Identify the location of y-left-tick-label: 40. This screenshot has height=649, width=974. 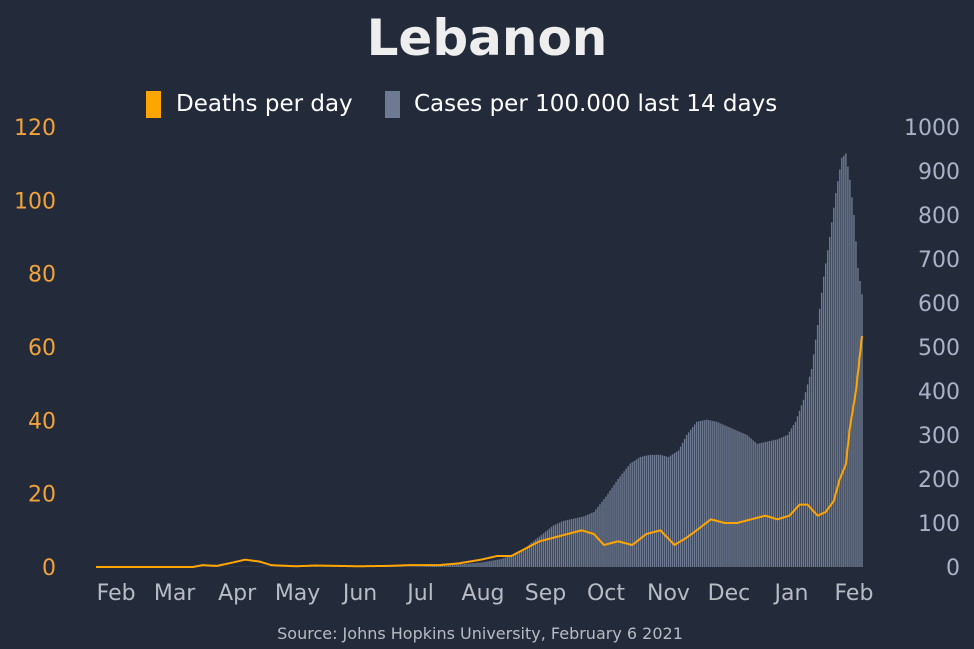
(42, 421).